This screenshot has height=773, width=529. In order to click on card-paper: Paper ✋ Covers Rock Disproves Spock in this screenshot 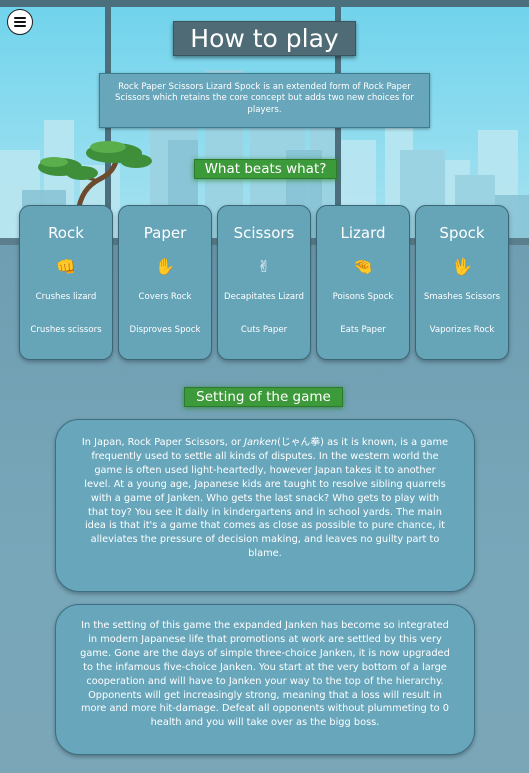, I will do `click(165, 282)`.